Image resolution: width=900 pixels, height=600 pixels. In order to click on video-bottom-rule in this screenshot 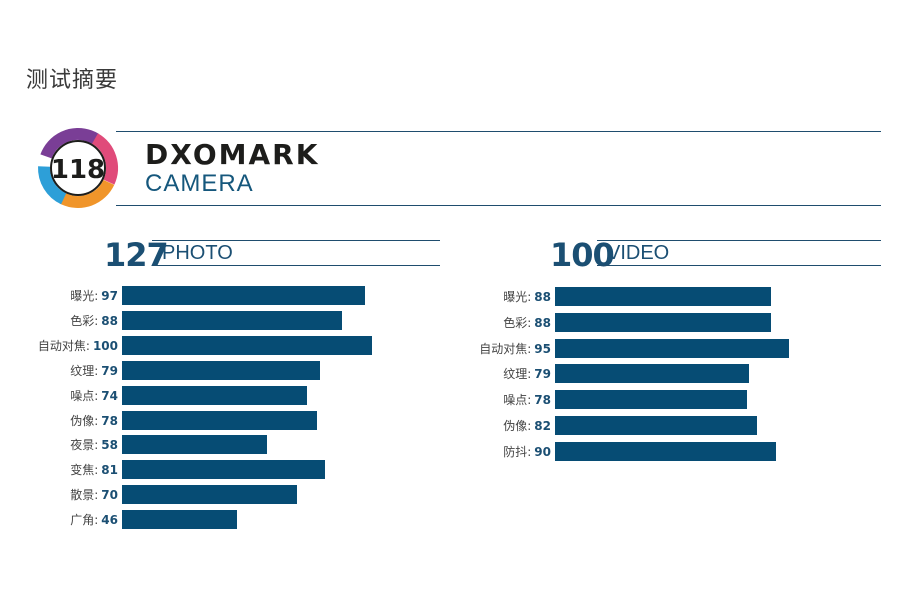, I will do `click(739, 265)`.